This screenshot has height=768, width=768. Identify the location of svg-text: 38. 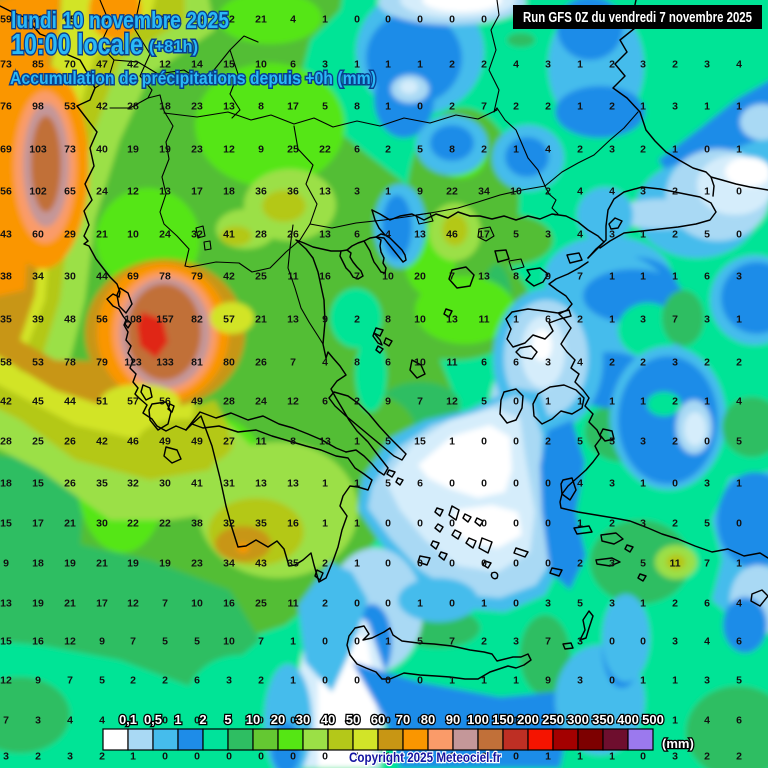
(6, 277).